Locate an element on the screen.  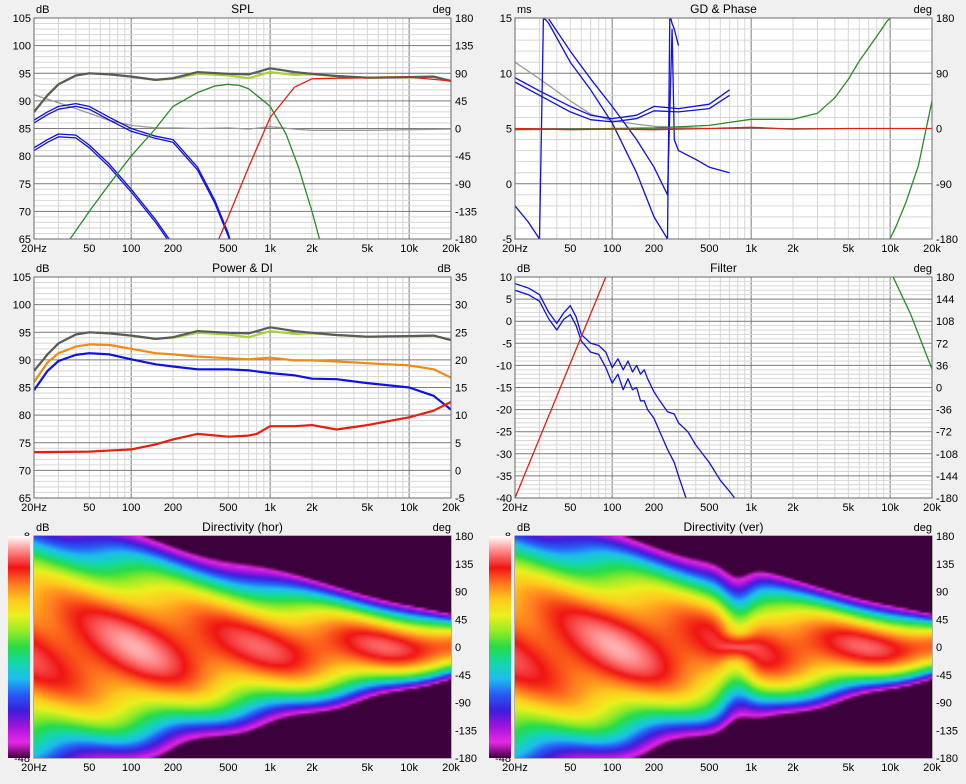
y2-tick-label: 20 is located at coordinates (461, 361).